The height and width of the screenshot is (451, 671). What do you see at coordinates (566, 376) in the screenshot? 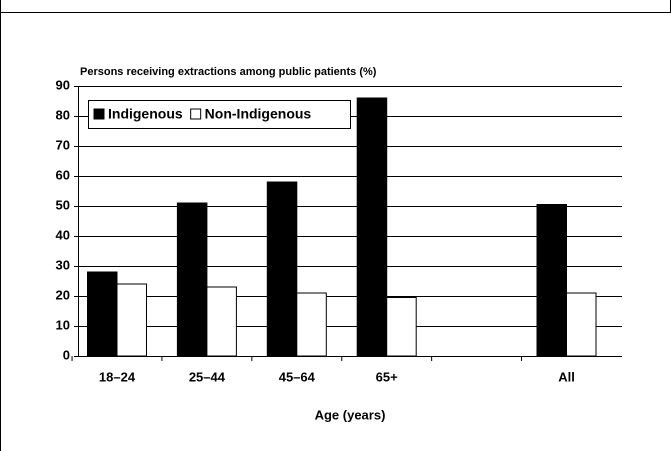
I see `x-tick-label: All` at bounding box center [566, 376].